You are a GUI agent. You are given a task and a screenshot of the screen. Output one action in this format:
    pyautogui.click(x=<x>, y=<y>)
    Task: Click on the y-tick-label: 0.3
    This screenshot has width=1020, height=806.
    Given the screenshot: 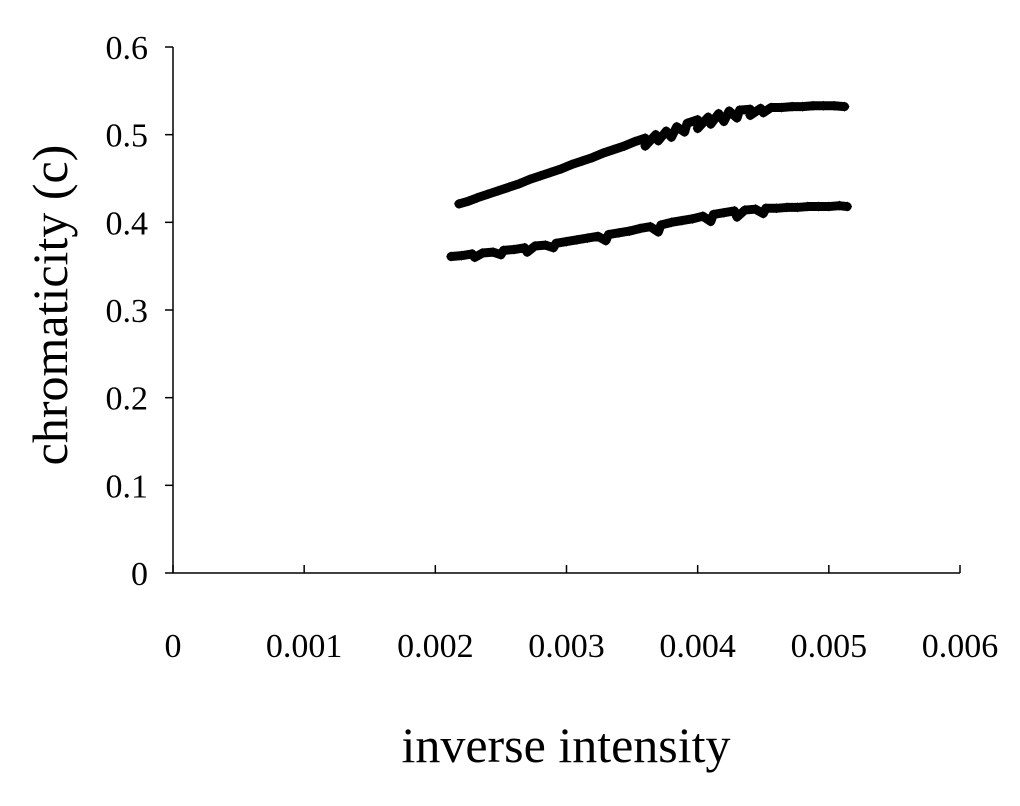 What is the action you would take?
    pyautogui.click(x=127, y=311)
    